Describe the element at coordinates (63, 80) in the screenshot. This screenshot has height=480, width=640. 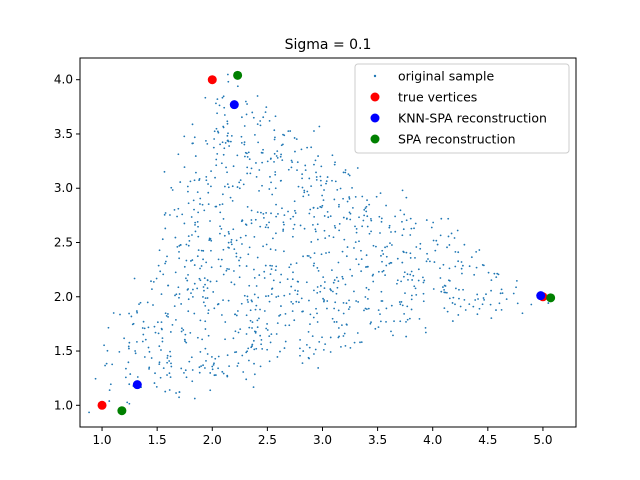
I see `y-tick-label: 4.0` at that location.